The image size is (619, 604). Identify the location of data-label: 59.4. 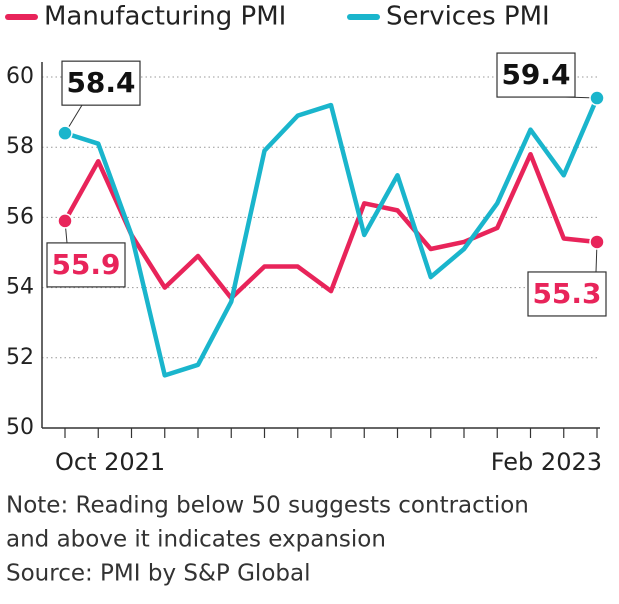
(535, 74).